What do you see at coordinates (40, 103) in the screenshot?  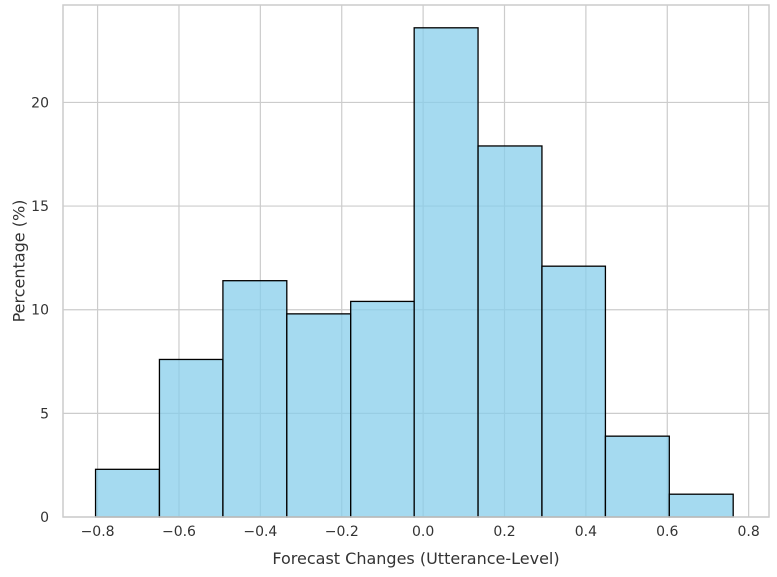 I see `y-tick-label: 20` at bounding box center [40, 103].